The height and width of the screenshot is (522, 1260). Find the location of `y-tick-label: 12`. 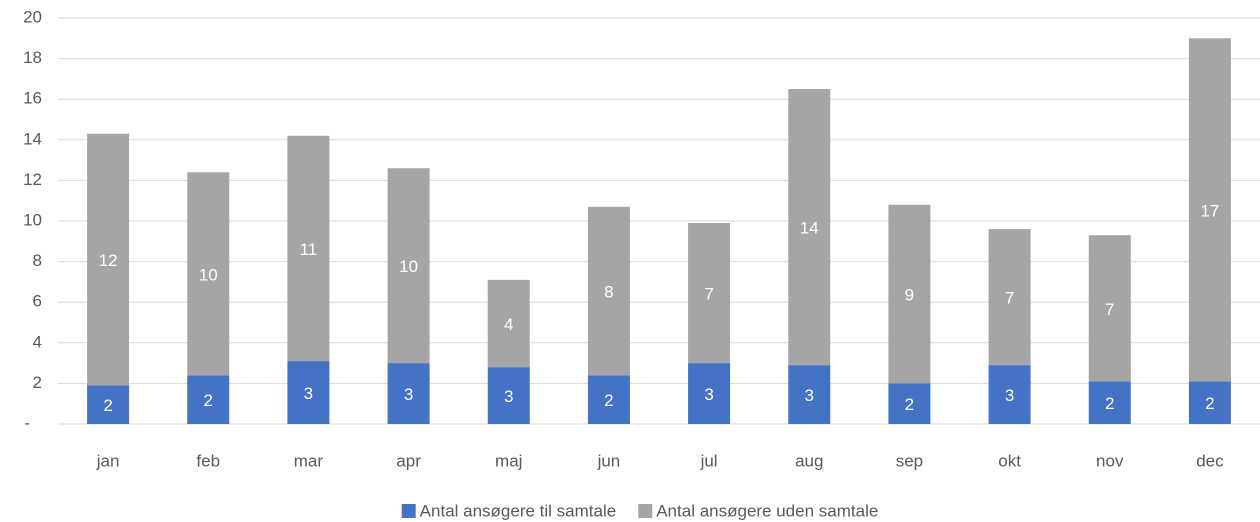

y-tick-label: 12 is located at coordinates (32, 179).